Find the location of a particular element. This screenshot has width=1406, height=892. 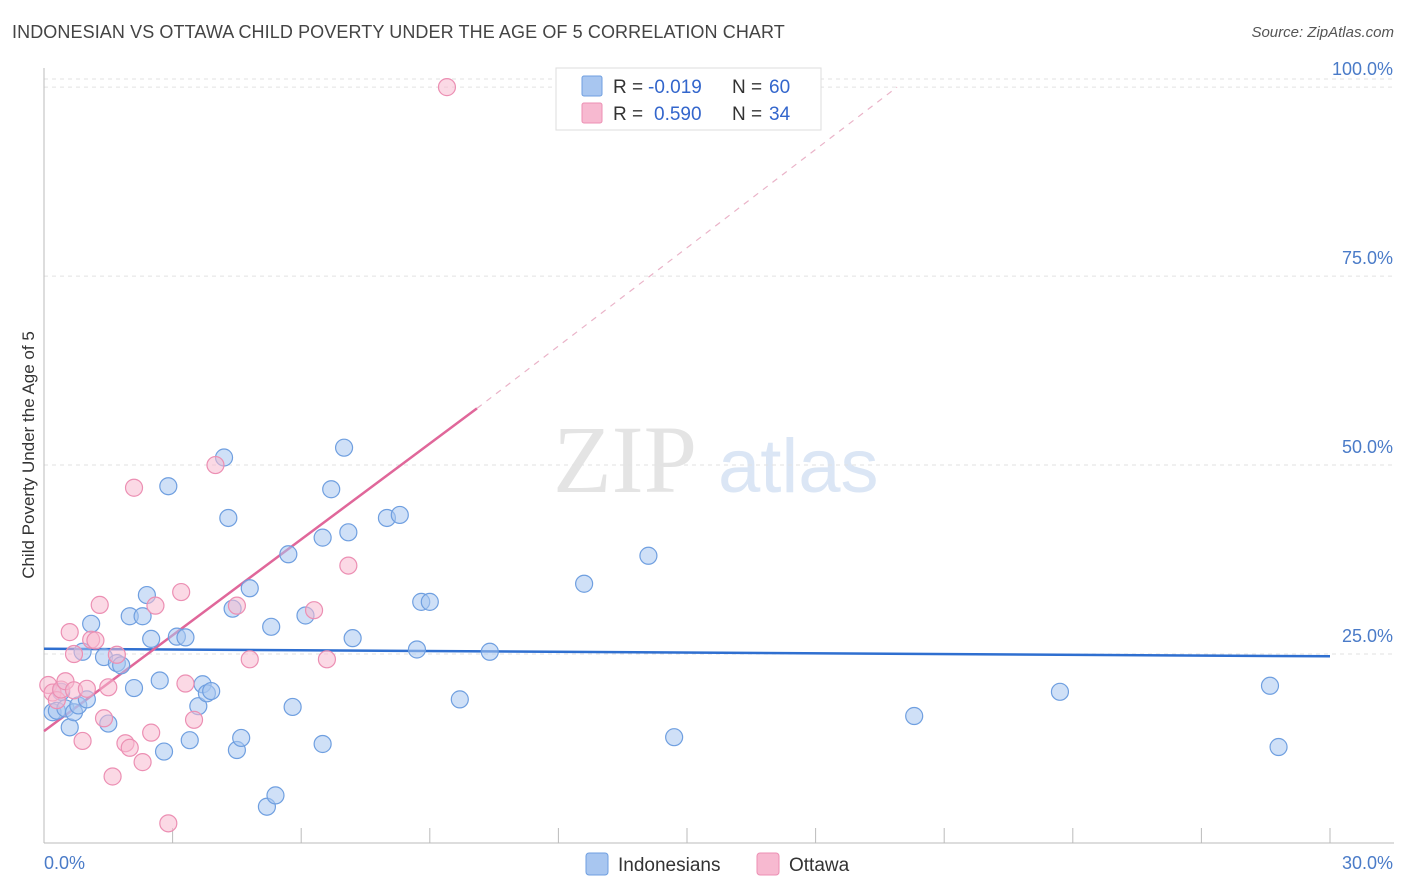

stats-legend: R = -0.019 N = 60 R = 0.590 N = 34 is located at coordinates (688, 99).